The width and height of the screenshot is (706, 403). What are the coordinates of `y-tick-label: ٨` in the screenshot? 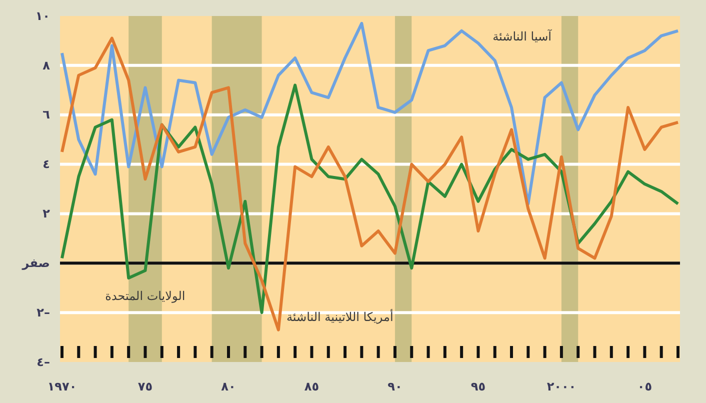 It's located at (46, 65).